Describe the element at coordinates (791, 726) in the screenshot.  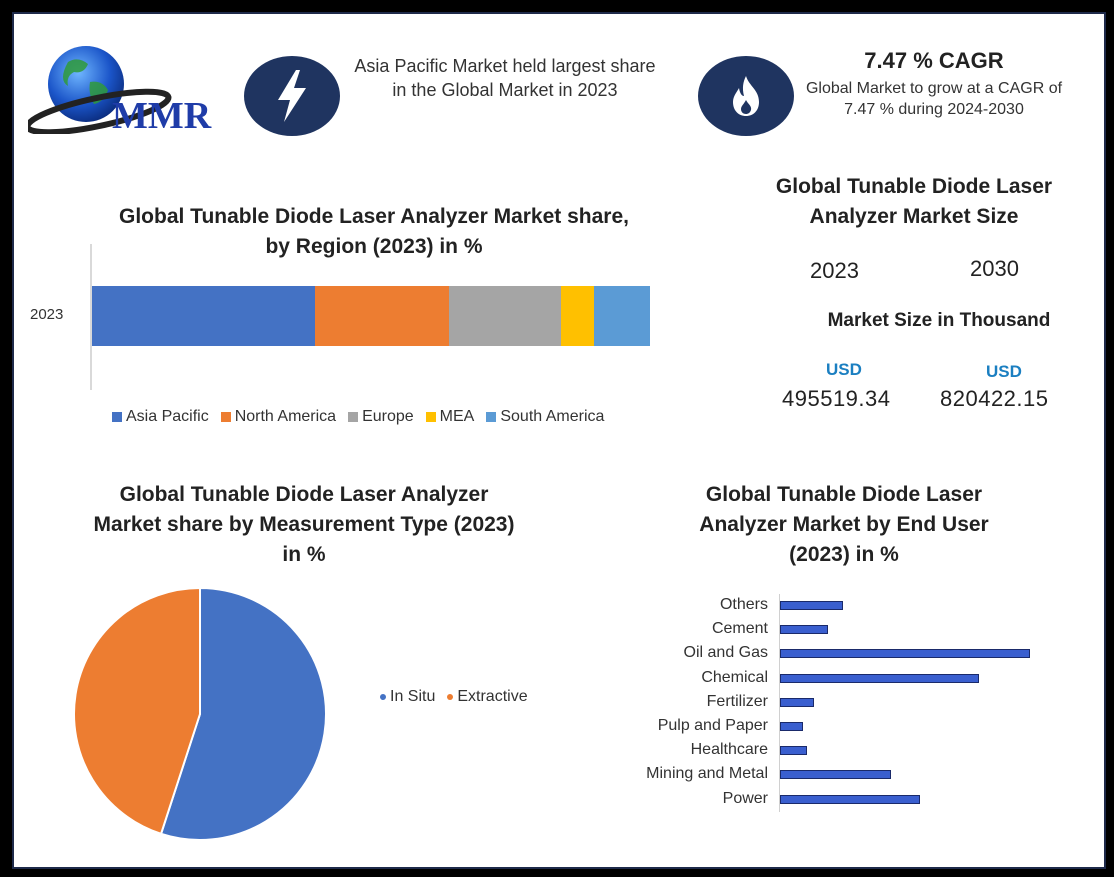
I see `end-user-bar-pulp-and-paper` at that location.